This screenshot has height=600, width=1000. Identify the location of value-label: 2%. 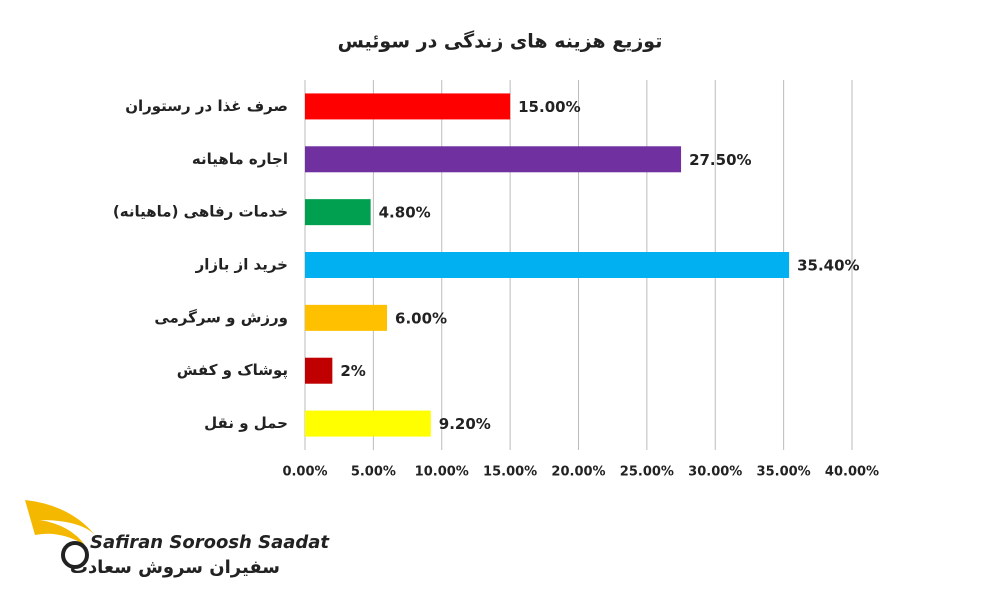
(352, 371).